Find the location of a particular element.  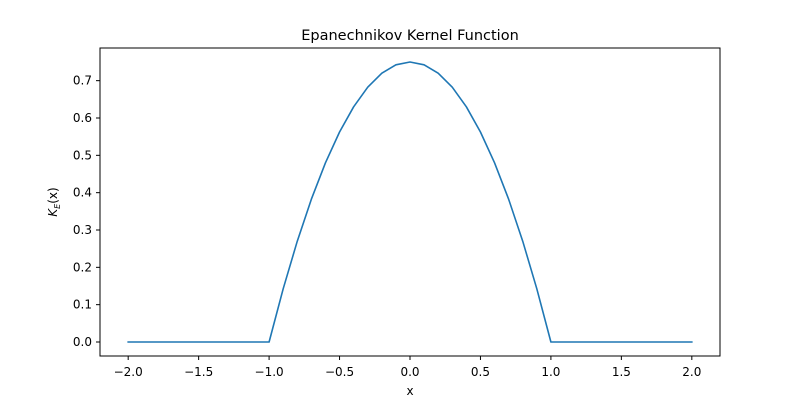

y-tick-label: 0.1 is located at coordinates (82, 305).